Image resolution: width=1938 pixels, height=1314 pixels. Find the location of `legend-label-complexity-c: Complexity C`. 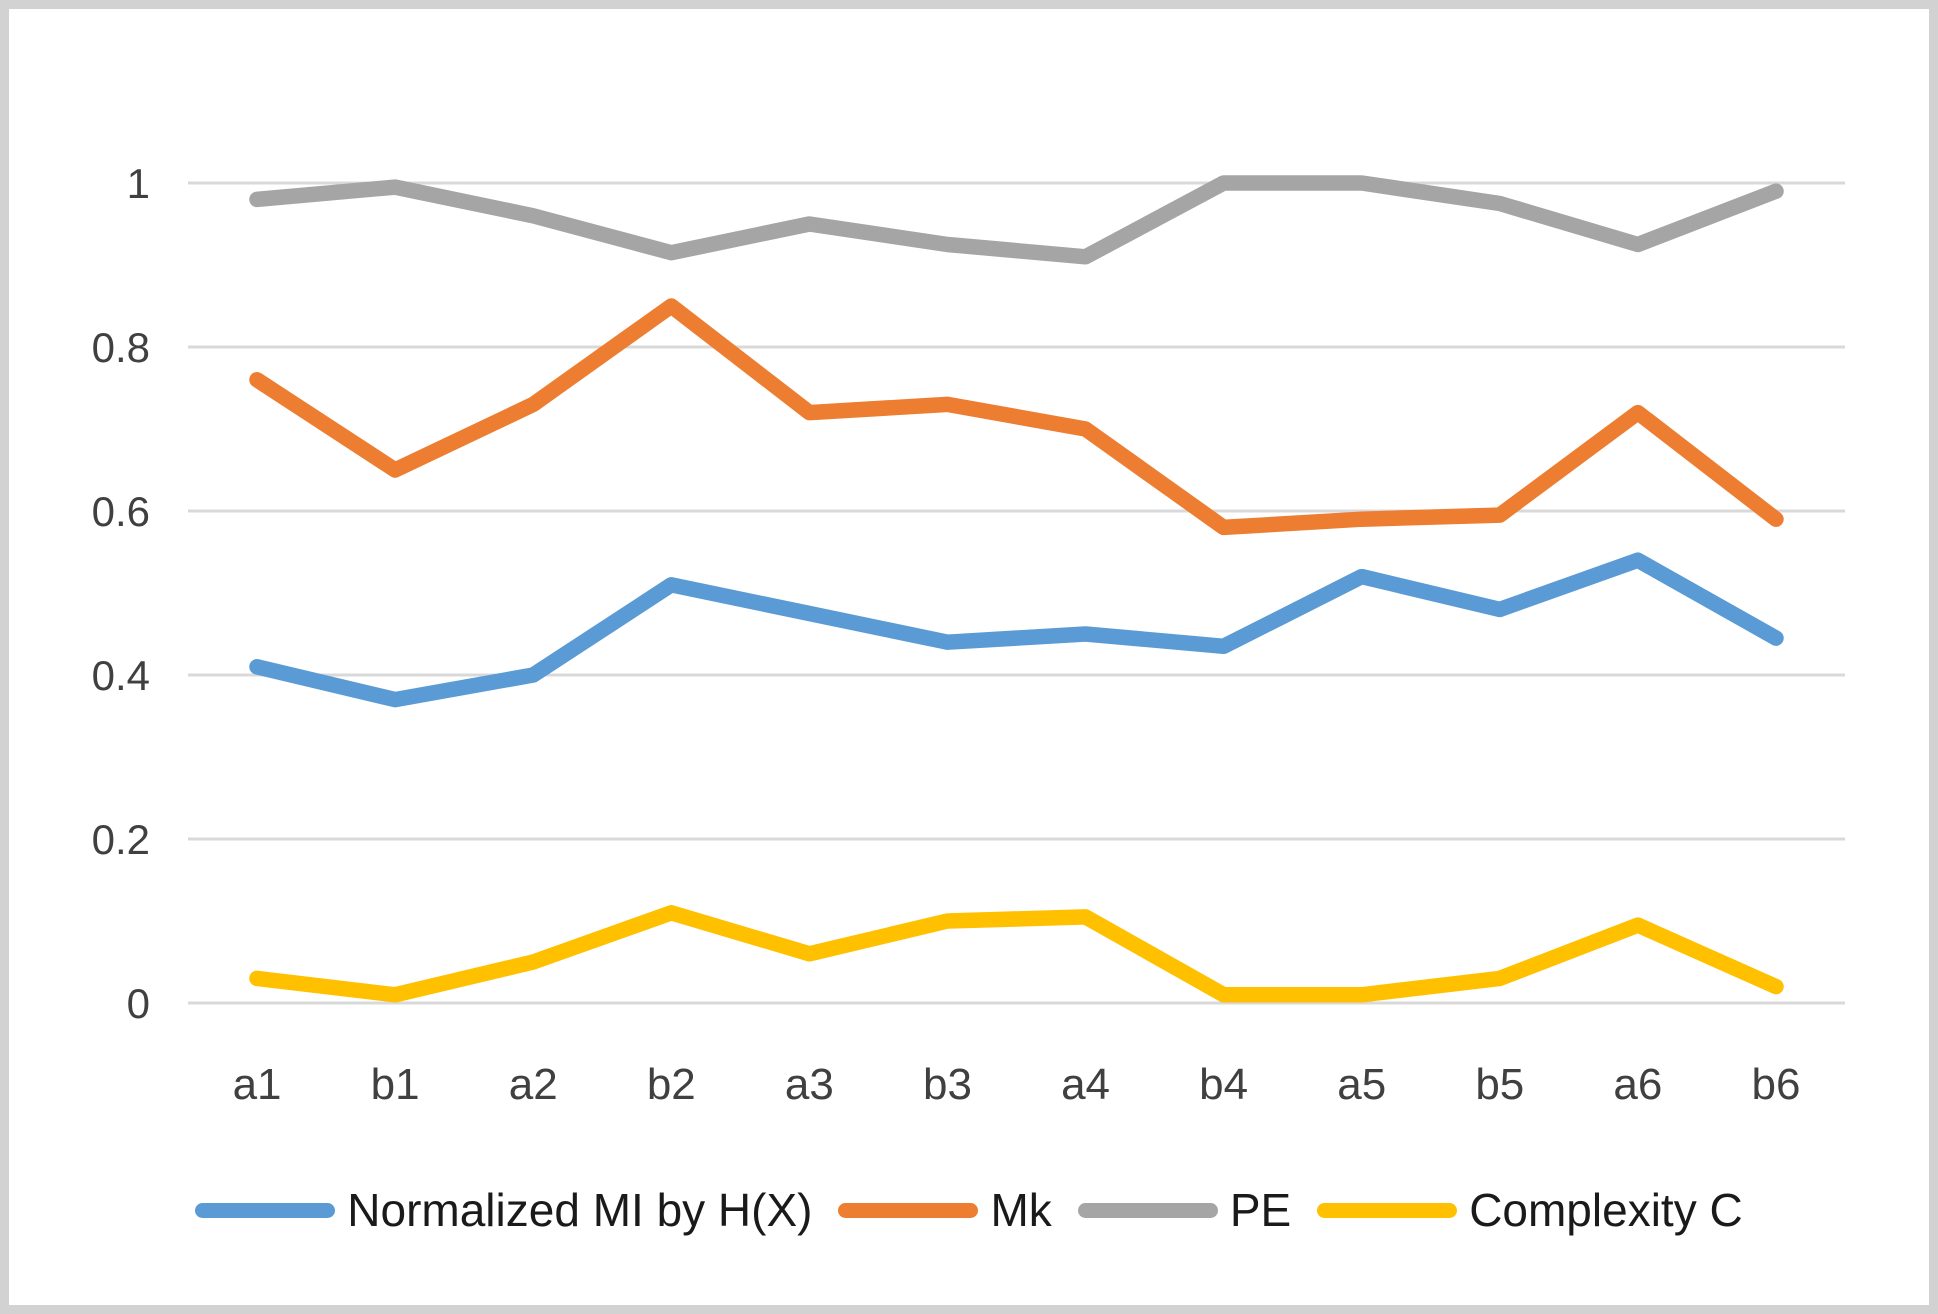

legend-label-complexity-c: Complexity C is located at coordinates (1606, 1210).